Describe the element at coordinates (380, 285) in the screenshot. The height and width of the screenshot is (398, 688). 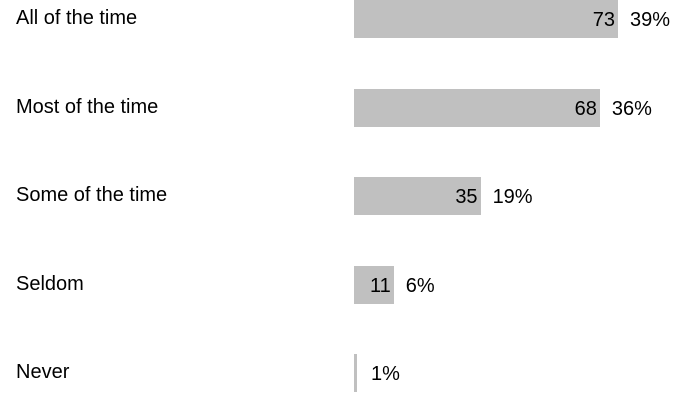
I see `bar-value-label: 11` at that location.